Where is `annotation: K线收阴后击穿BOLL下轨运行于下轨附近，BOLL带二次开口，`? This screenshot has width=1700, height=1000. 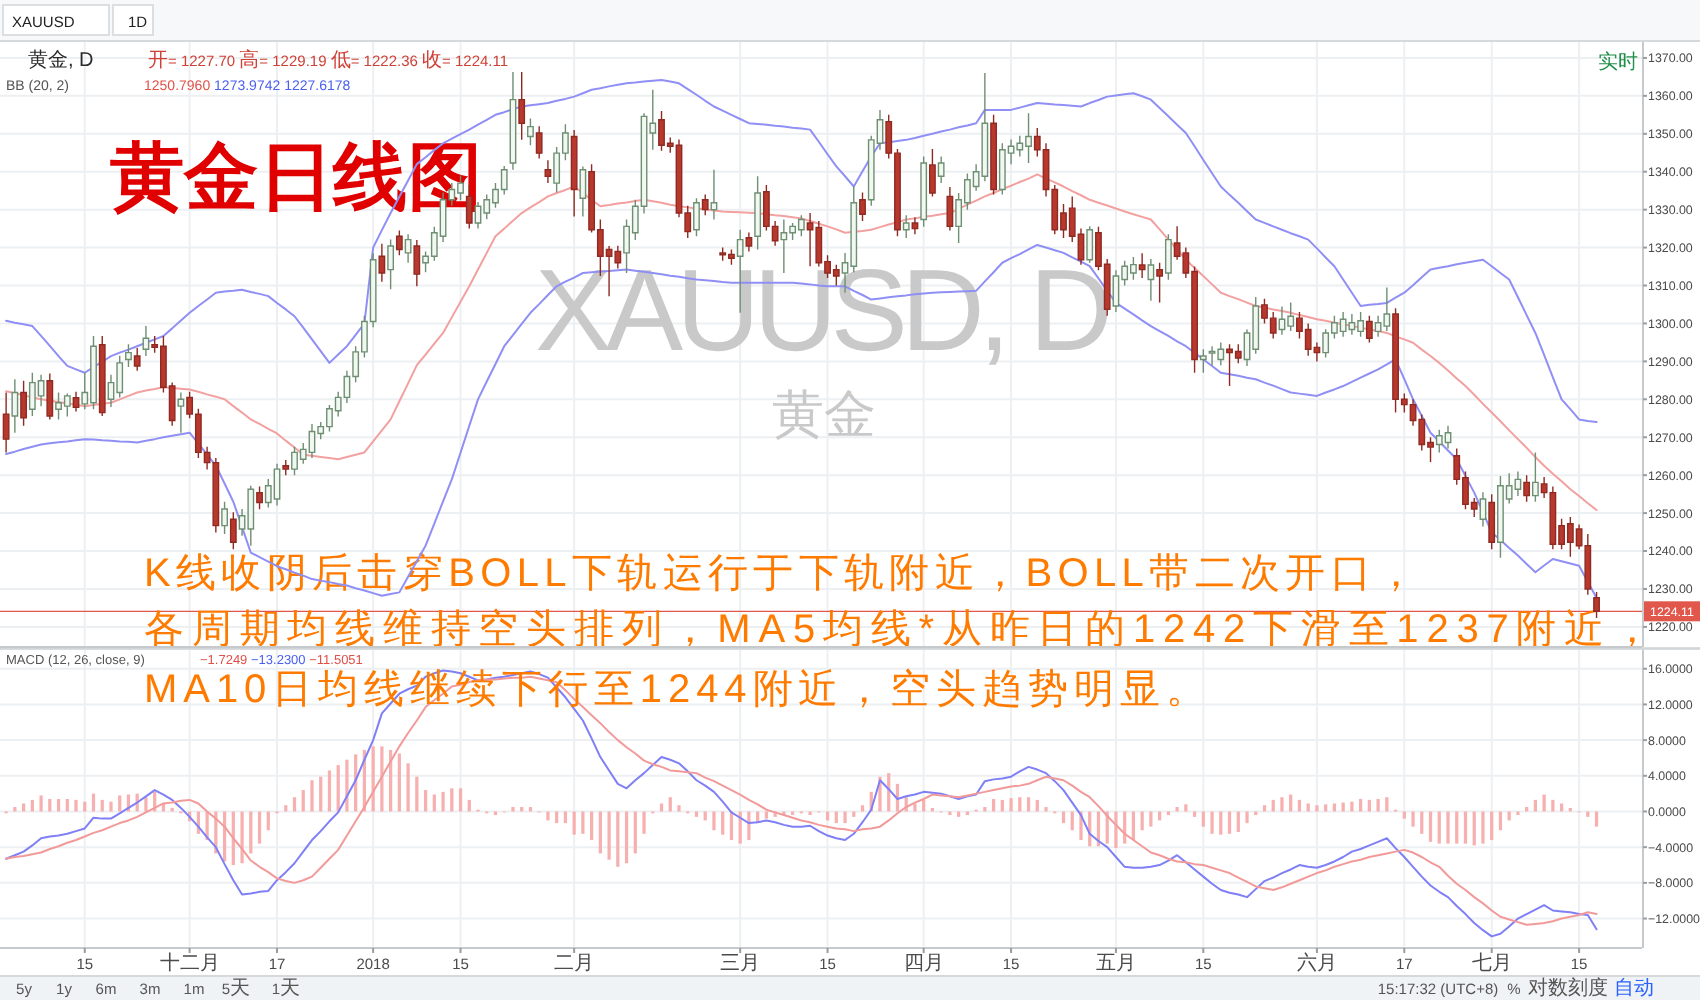
annotation: K线收阴后击穿BOLL下轨运行于下轨附近，BOLL带二次开口， is located at coordinates (780, 574).